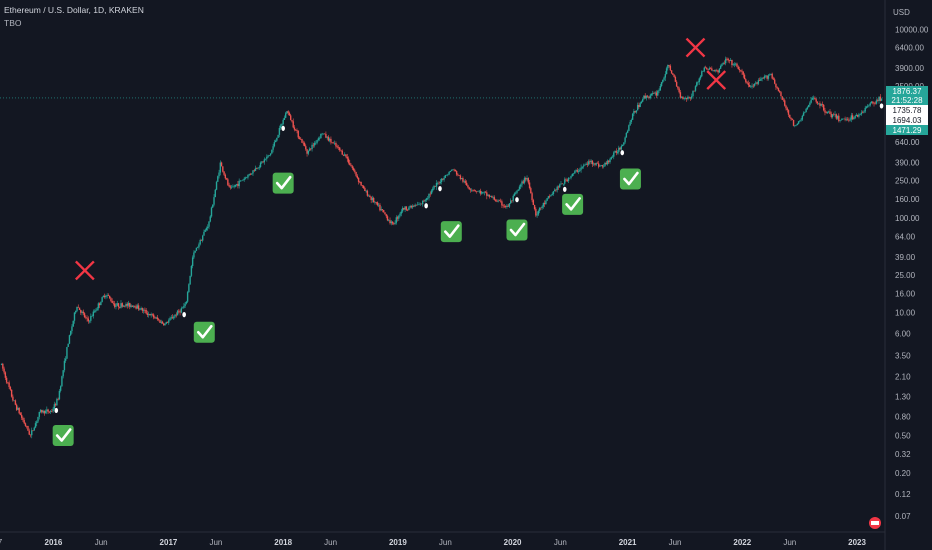  What do you see at coordinates (875, 523) in the screenshot?
I see `event-flag-icon` at bounding box center [875, 523].